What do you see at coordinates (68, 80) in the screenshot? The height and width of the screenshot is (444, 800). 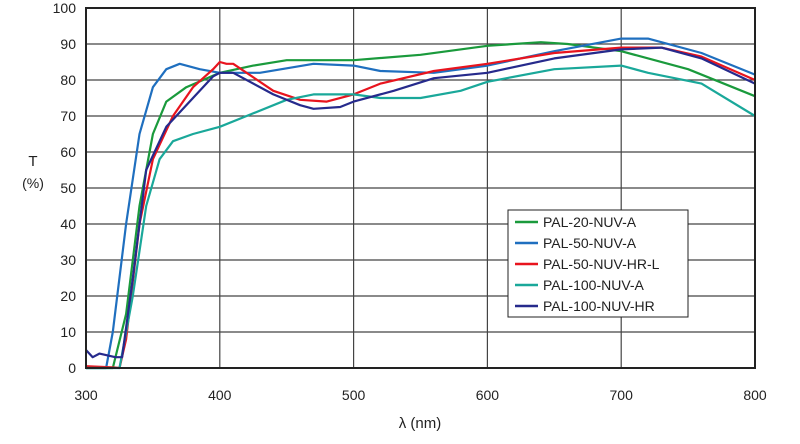 I see `y-tick-label: 80` at bounding box center [68, 80].